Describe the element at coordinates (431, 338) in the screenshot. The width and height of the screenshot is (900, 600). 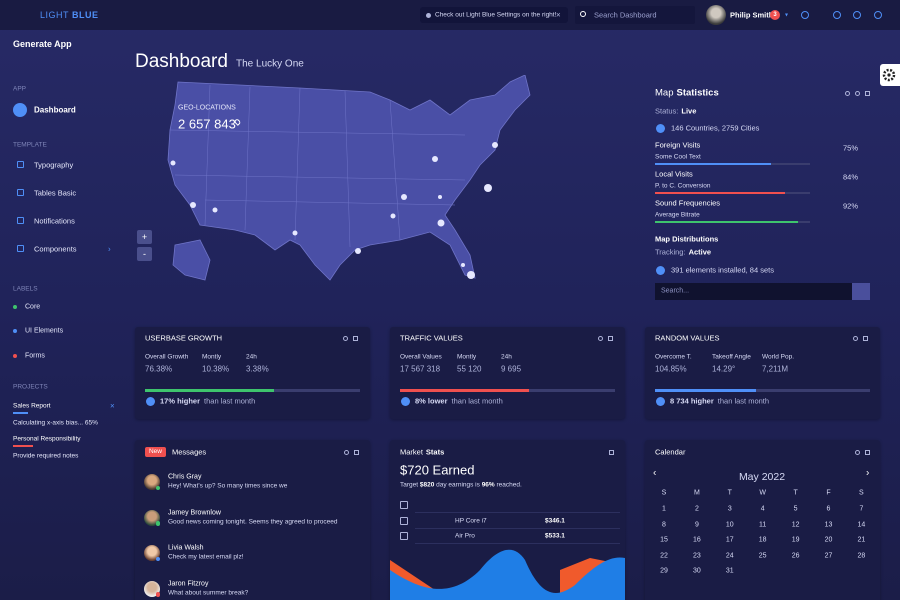
I see `widget-title: TRAFFIC VALUES` at that location.